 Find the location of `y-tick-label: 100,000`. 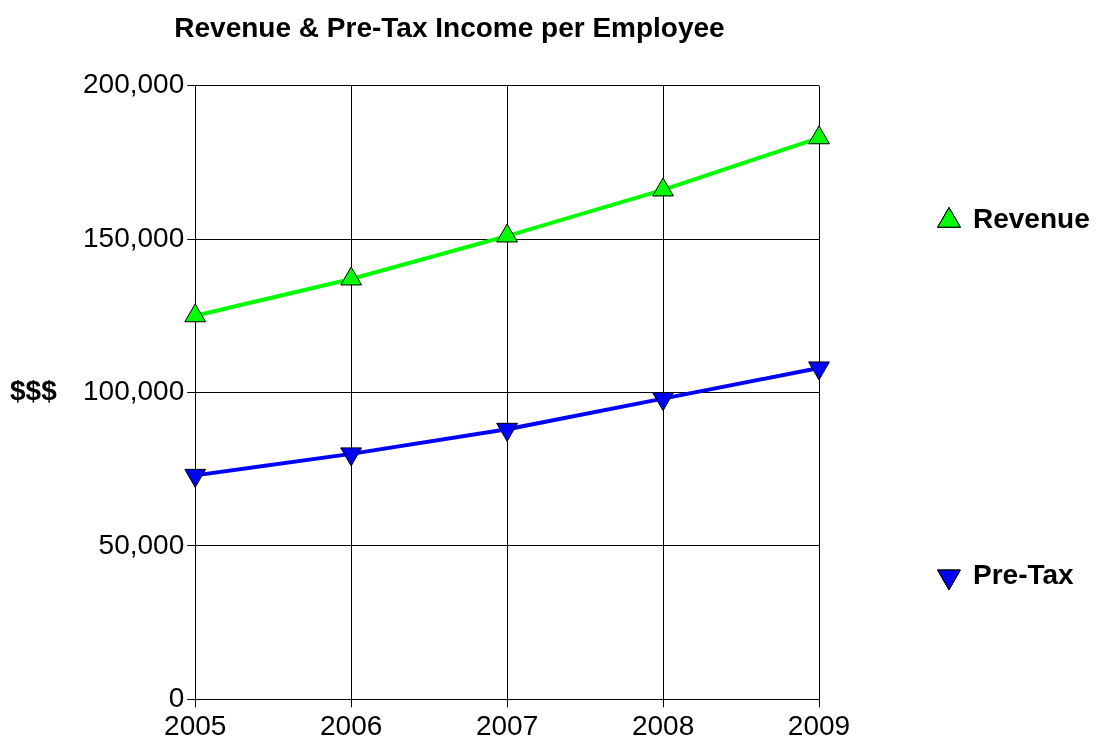

y-tick-label: 100,000 is located at coordinates (133, 391).